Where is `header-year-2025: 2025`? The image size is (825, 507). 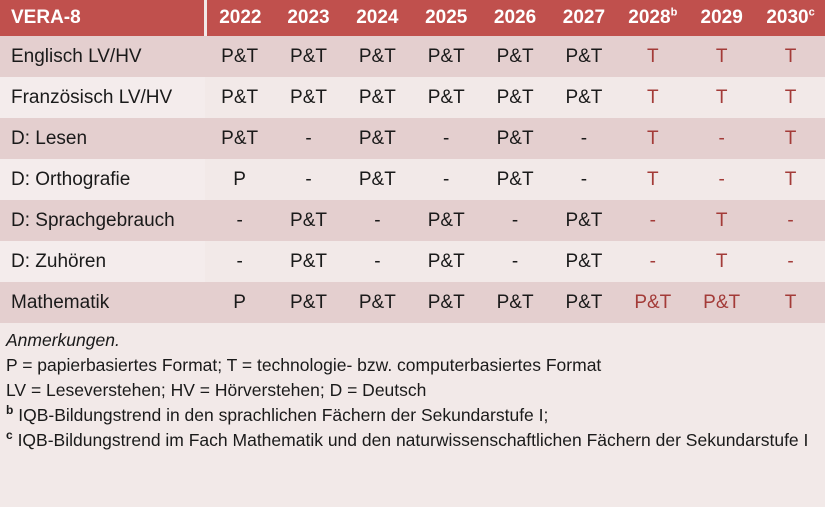 header-year-2025: 2025 is located at coordinates (446, 18).